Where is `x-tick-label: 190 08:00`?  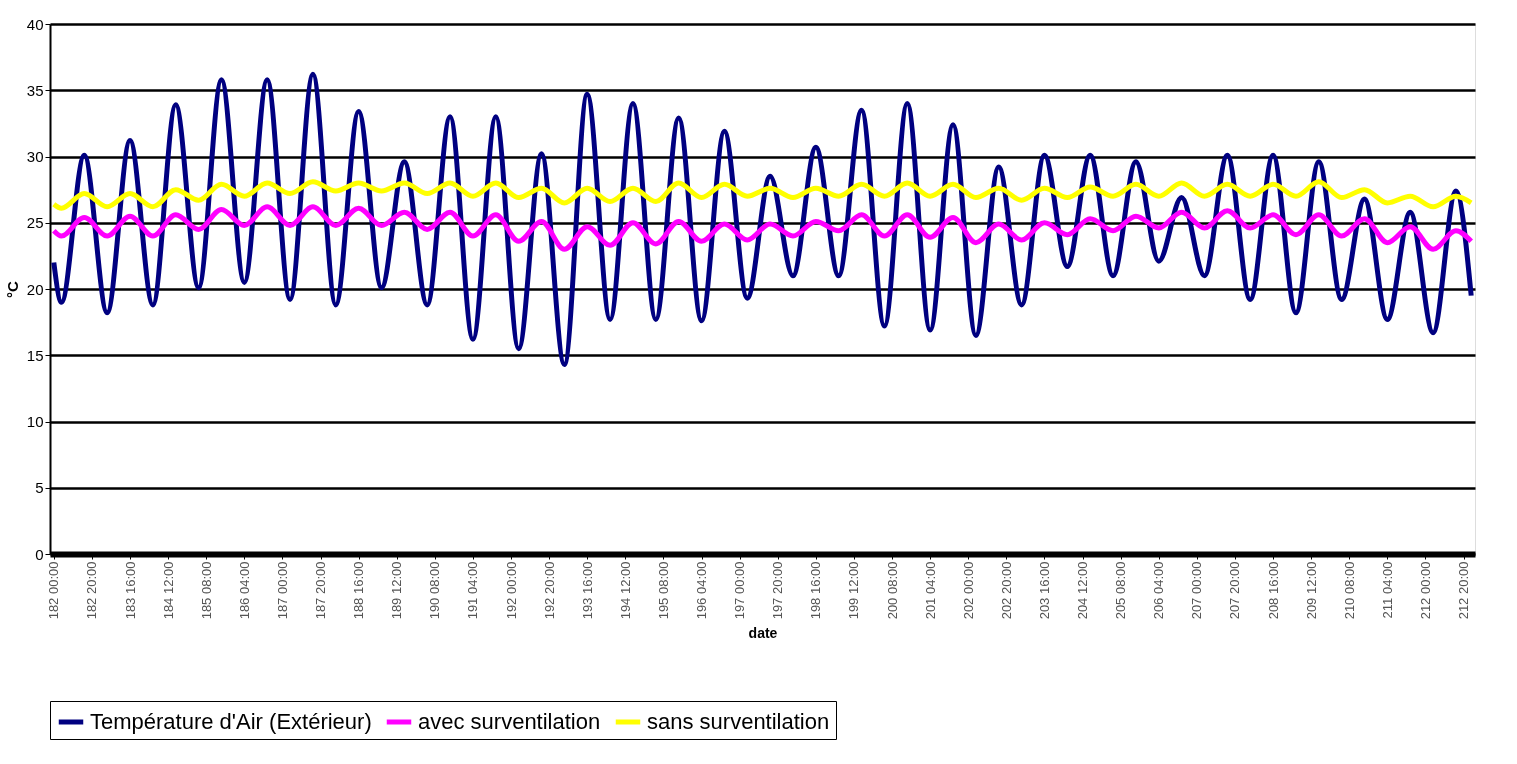
x-tick-label: 190 08:00 is located at coordinates (435, 590).